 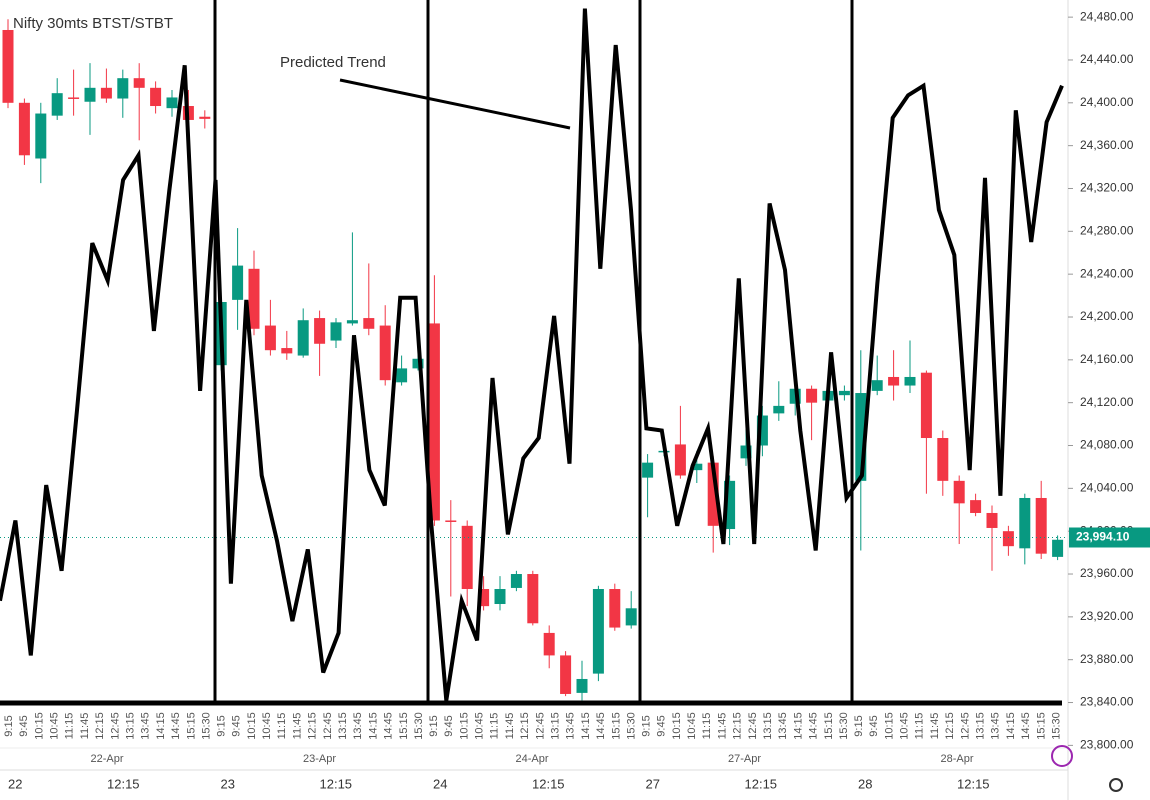 What do you see at coordinates (106, 759) in the screenshot?
I see `day-label: 22-Apr` at bounding box center [106, 759].